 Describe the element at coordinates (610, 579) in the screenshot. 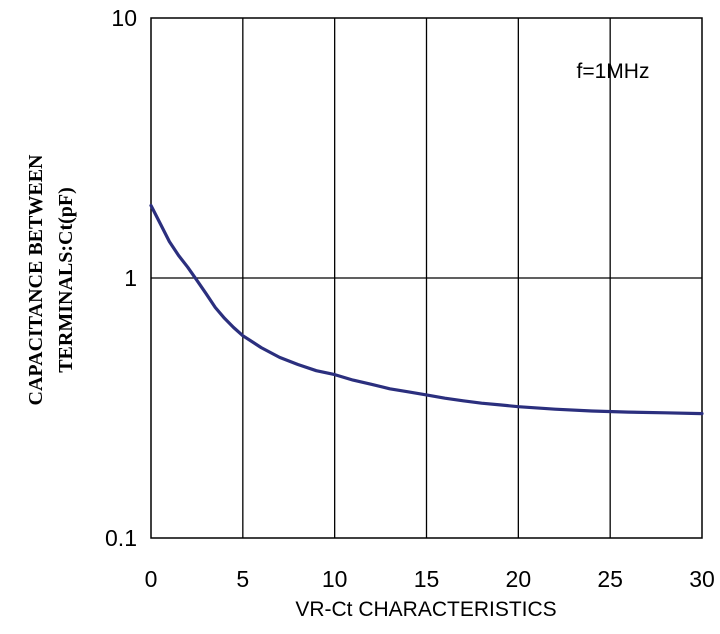

I see `x-tick-label: 25` at that location.